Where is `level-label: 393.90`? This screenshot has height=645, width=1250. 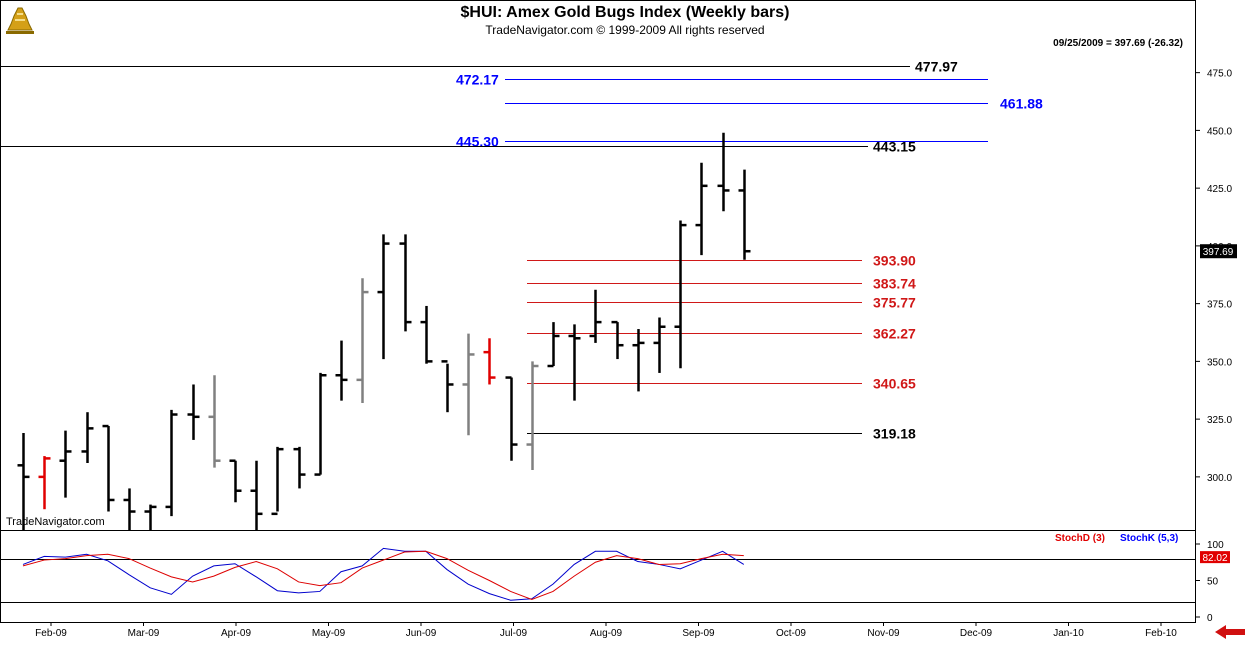
level-label: 393.90 is located at coordinates (894, 261).